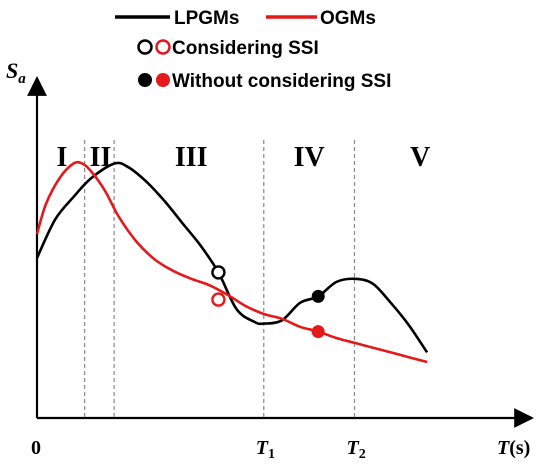  Describe the element at coordinates (309, 157) in the screenshot. I see `region-label-IV: IV` at that location.